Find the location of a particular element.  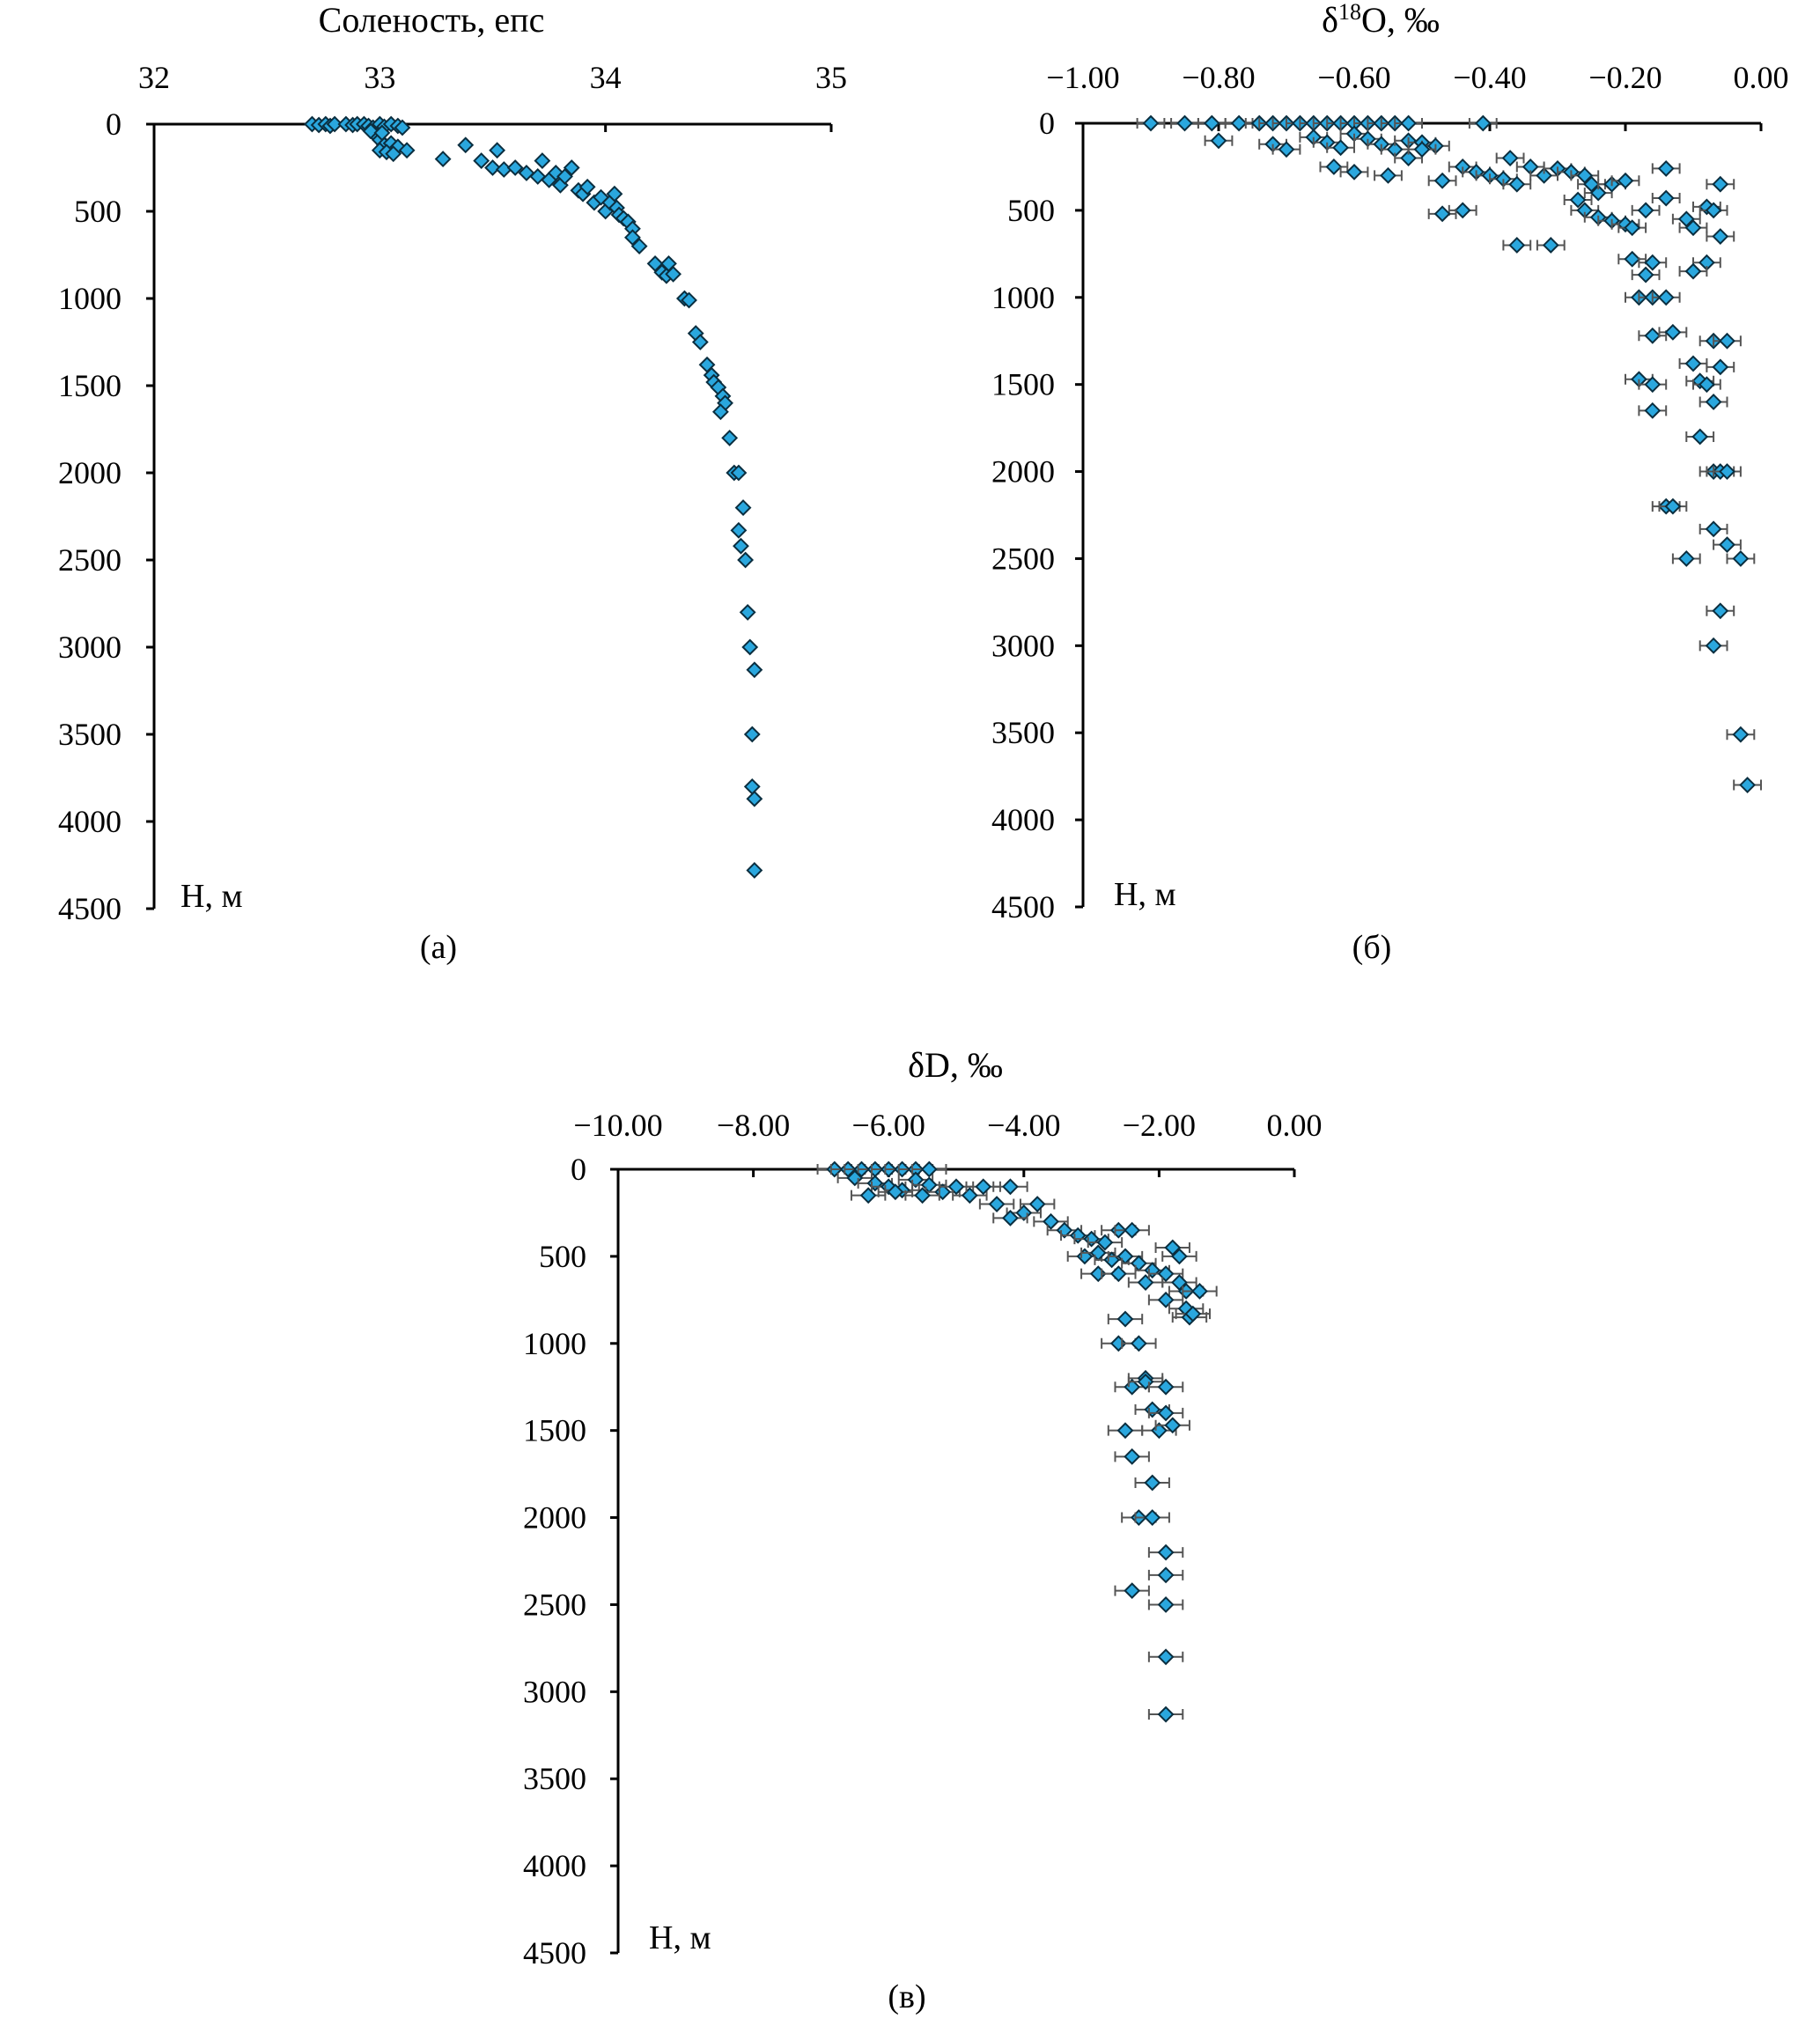

x-tick-label: −0.60 is located at coordinates (1353, 77).